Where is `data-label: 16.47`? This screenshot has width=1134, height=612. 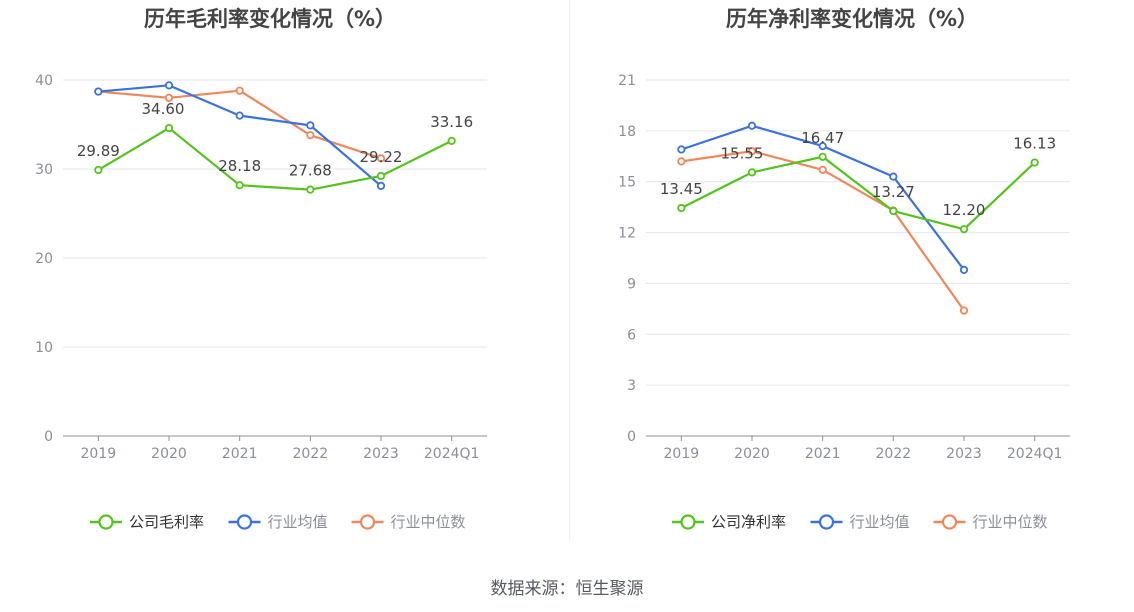
data-label: 16.47 is located at coordinates (822, 138).